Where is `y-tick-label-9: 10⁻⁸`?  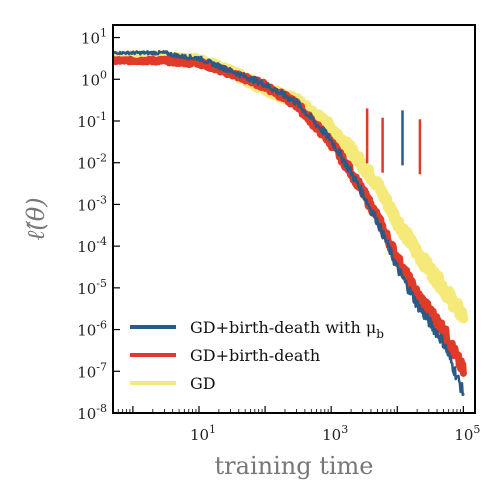 y-tick-label-9: 10⁻⁸ is located at coordinates (92, 412).